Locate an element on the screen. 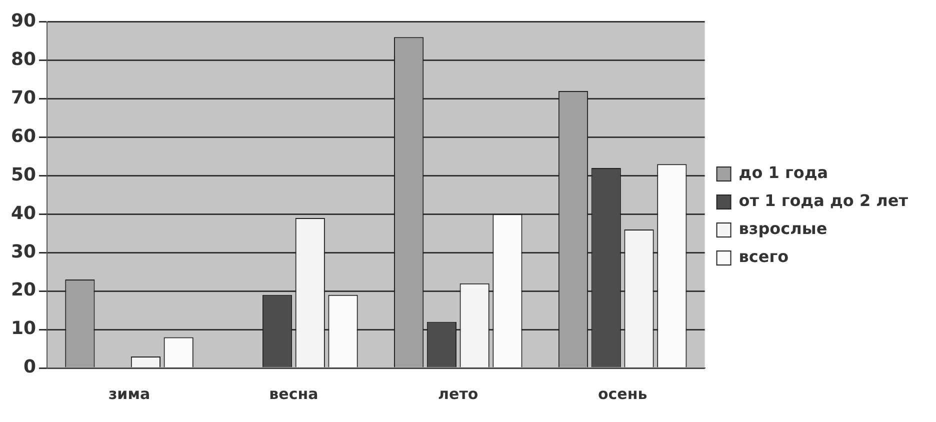  y-tick-label: 70 is located at coordinates (23, 97).